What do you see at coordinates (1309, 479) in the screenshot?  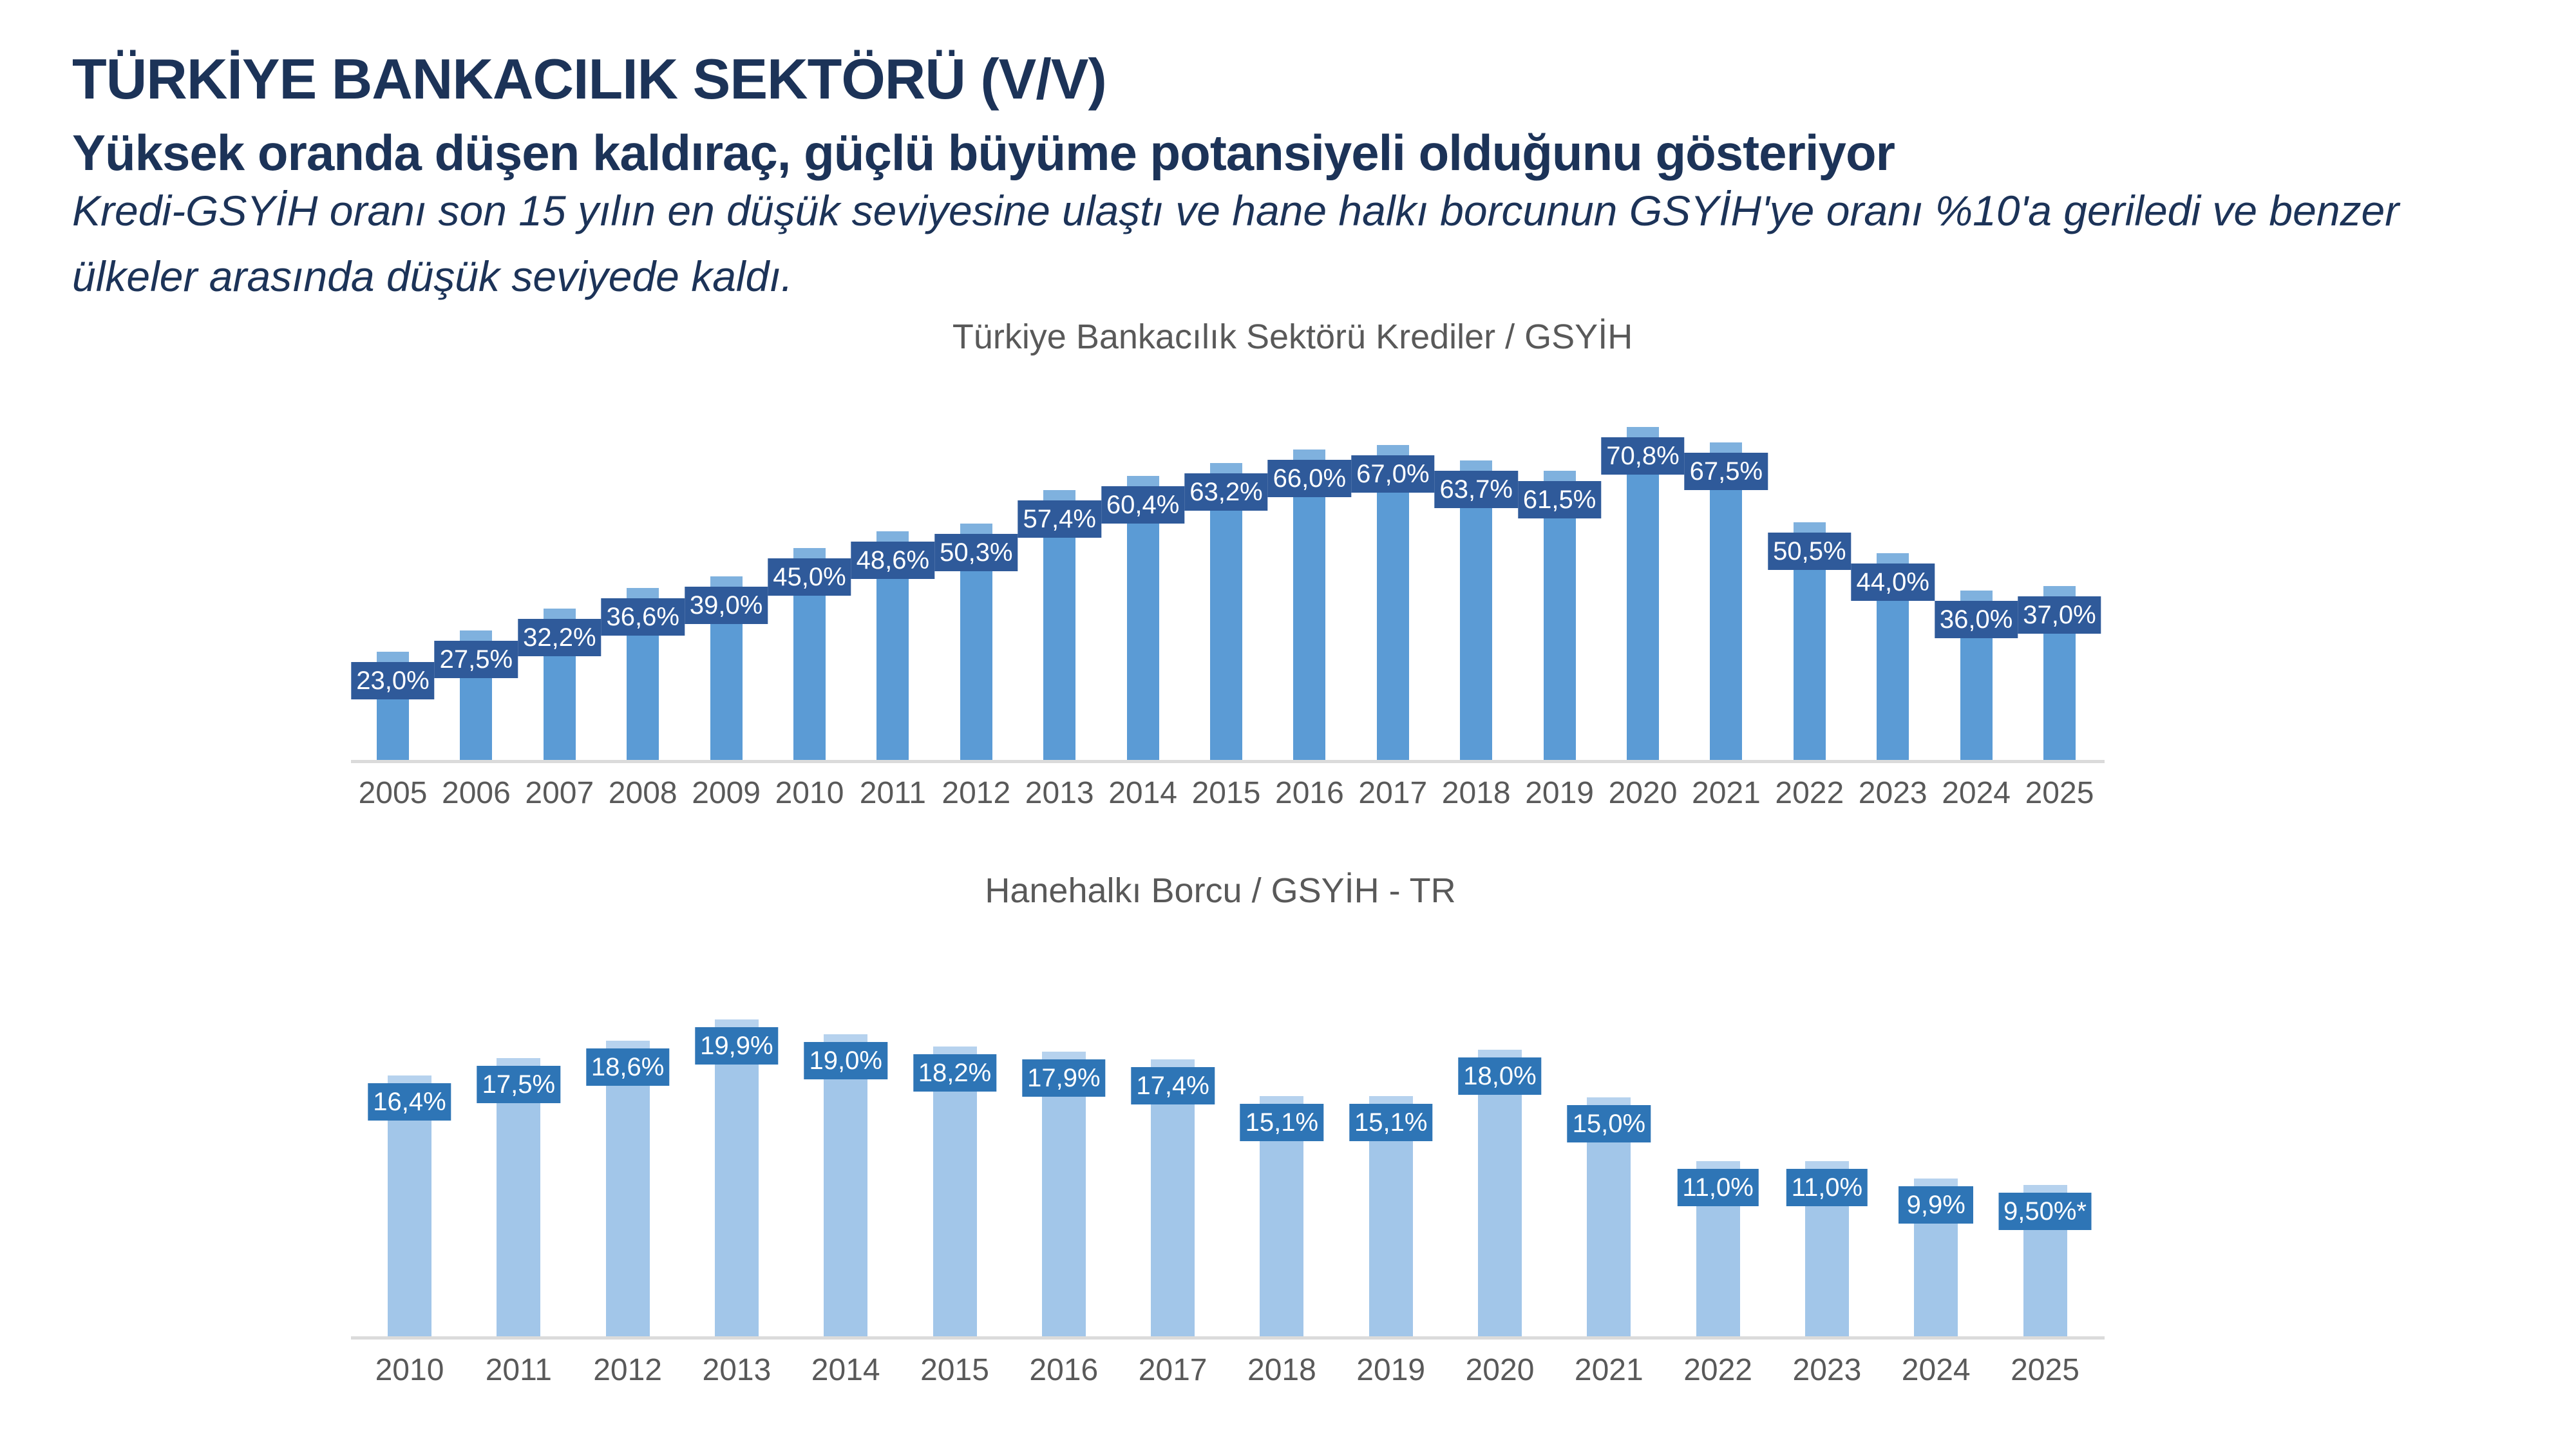 I see `bar-value-label: 66,0%` at bounding box center [1309, 479].